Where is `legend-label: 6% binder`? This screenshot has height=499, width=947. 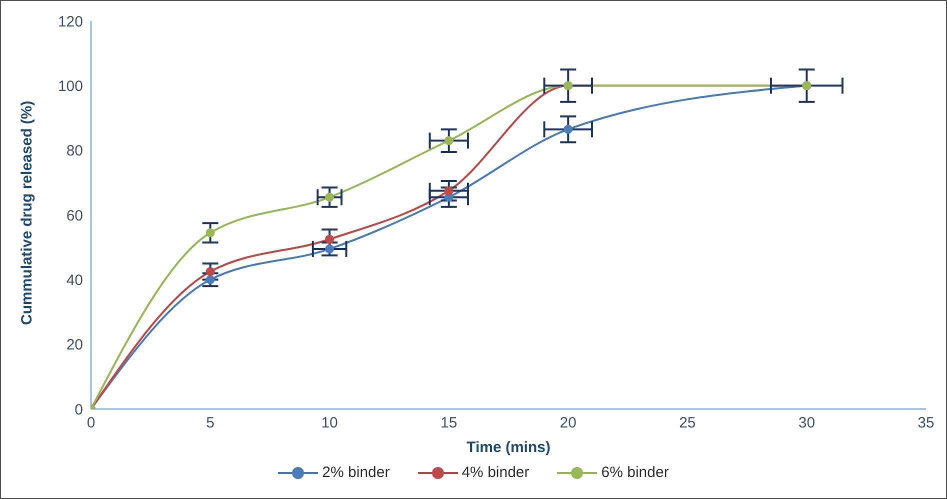
legend-label: 6% binder is located at coordinates (634, 472).